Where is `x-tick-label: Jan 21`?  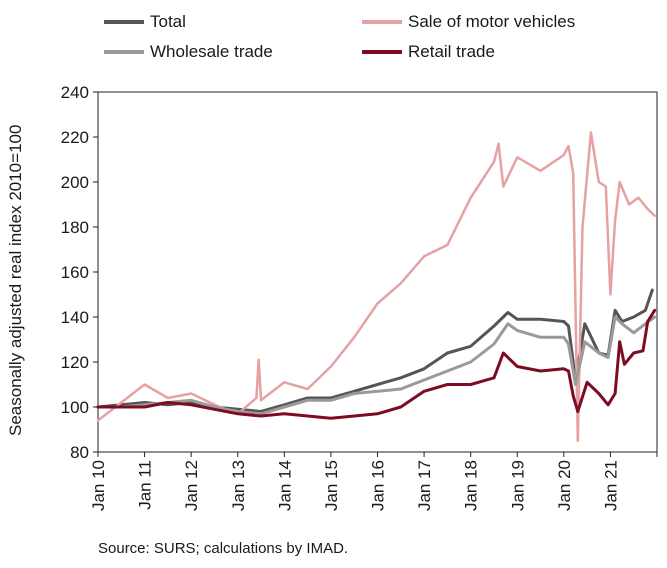
x-tick-label: Jan 21 is located at coordinates (610, 485).